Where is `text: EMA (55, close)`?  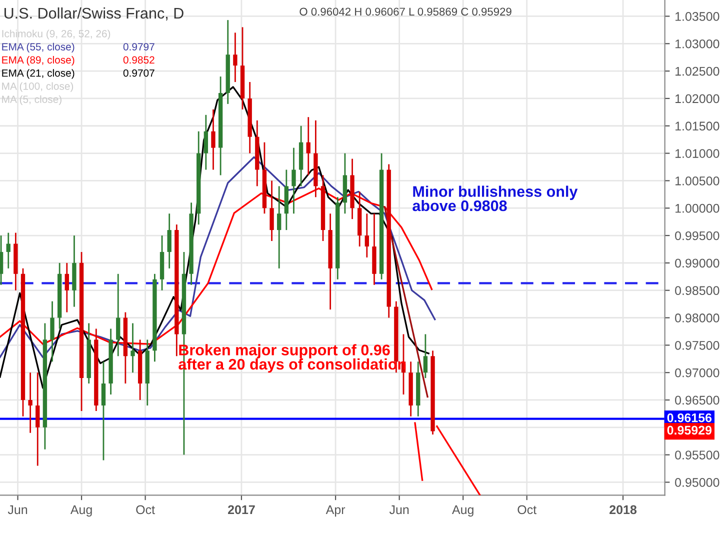 text: EMA (55, close) is located at coordinates (38, 47).